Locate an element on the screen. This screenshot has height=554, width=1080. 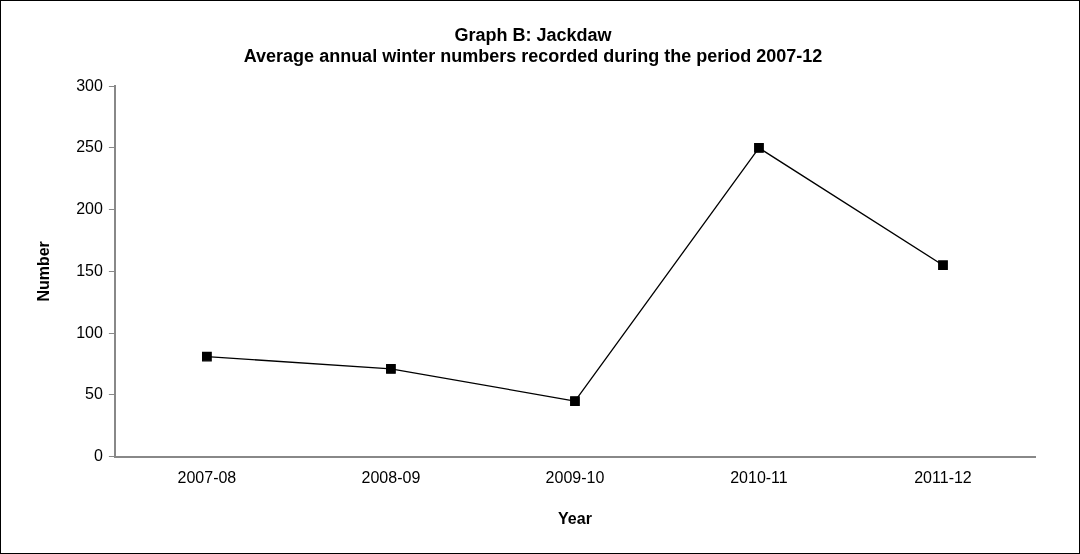
text: Average annual winter numbers recorded during the period 2007-12 is located at coordinates (533, 56).